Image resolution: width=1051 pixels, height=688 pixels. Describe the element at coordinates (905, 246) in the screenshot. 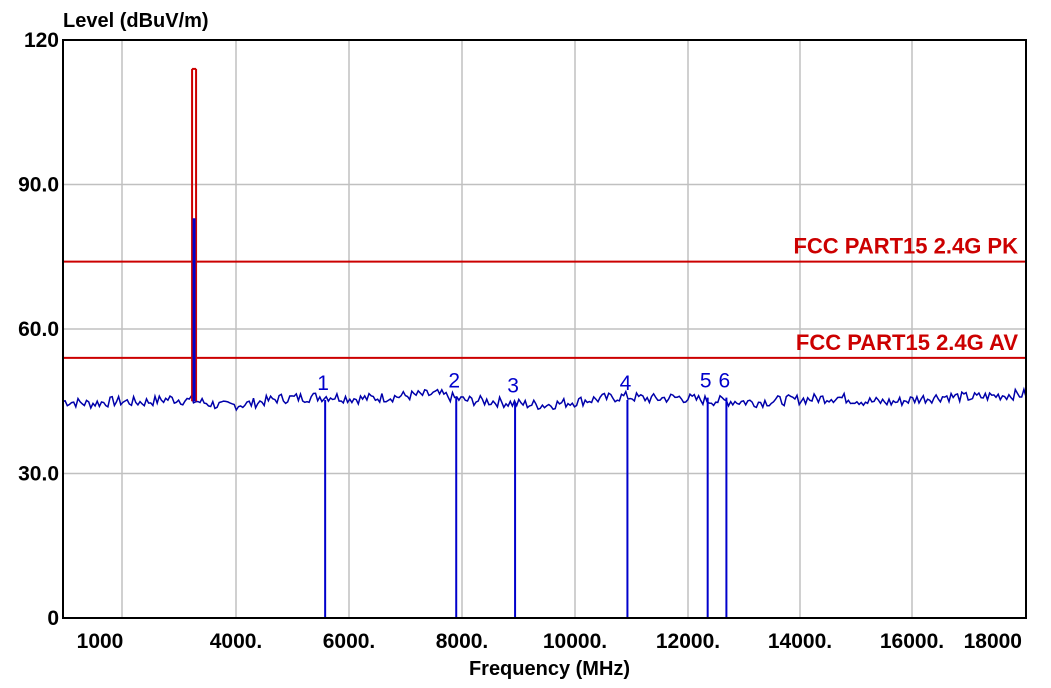

I see `limit-line-label: FCC PART15 2.4G PK` at that location.